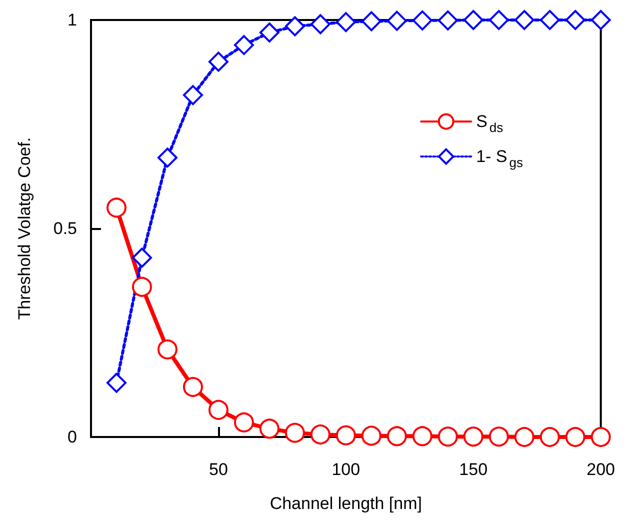  I want to click on x-axis-title: Channel length [nm], so click(346, 503).